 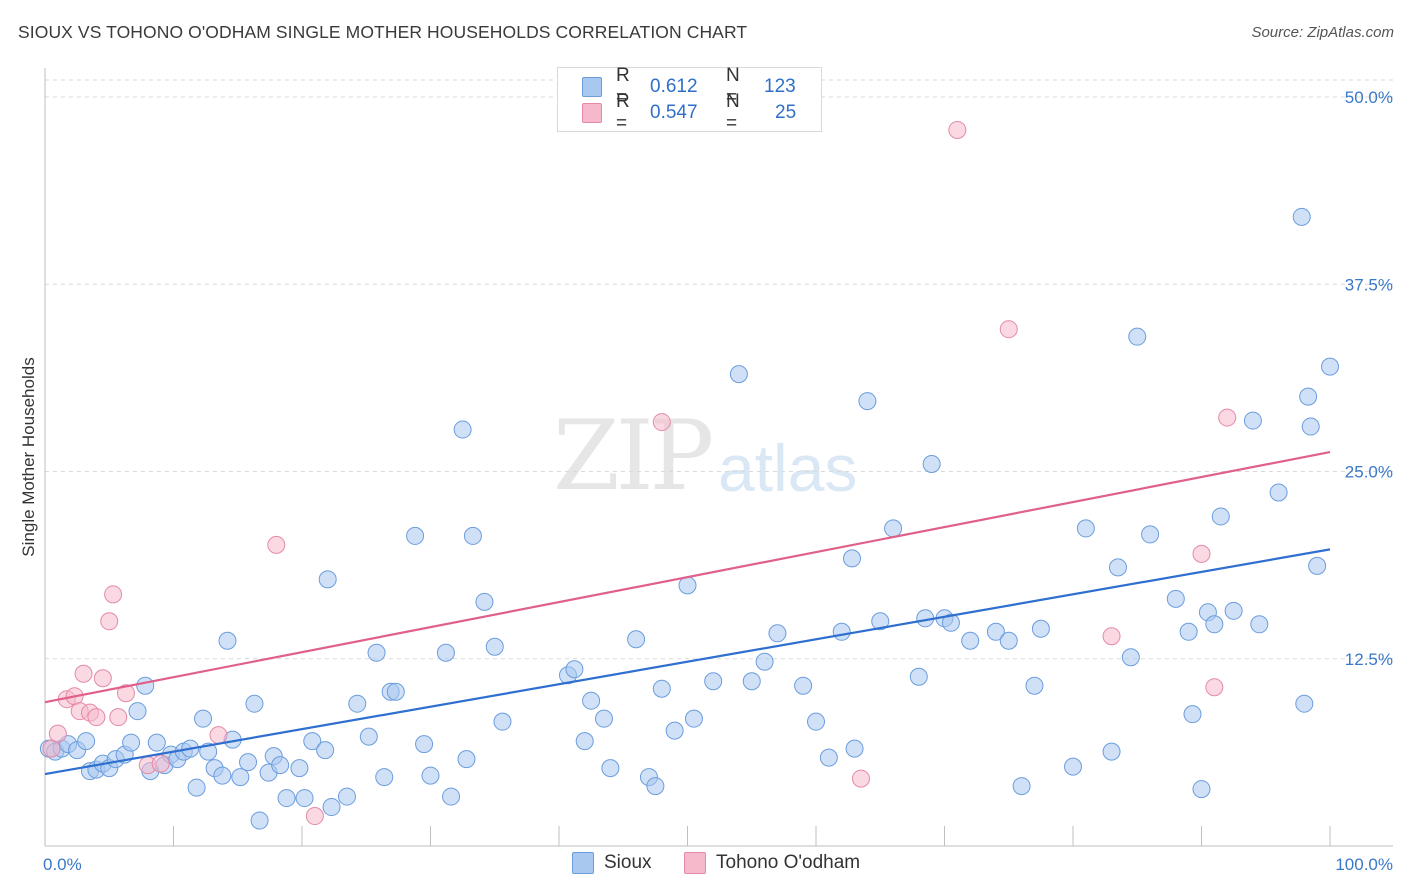 What do you see at coordinates (592, 87) in the screenshot?
I see `legend-swatch-sioux` at bounding box center [592, 87].